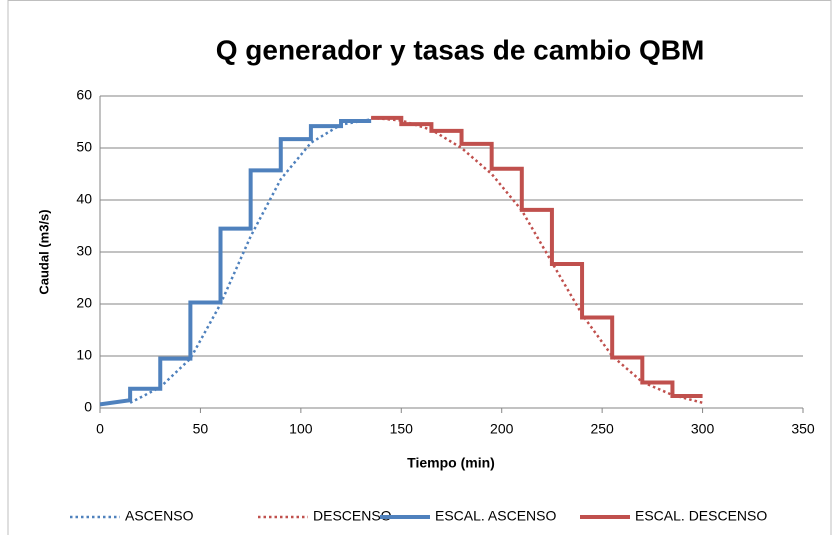  Describe the element at coordinates (100, 429) in the screenshot. I see `x-tick-label: 0` at that location.